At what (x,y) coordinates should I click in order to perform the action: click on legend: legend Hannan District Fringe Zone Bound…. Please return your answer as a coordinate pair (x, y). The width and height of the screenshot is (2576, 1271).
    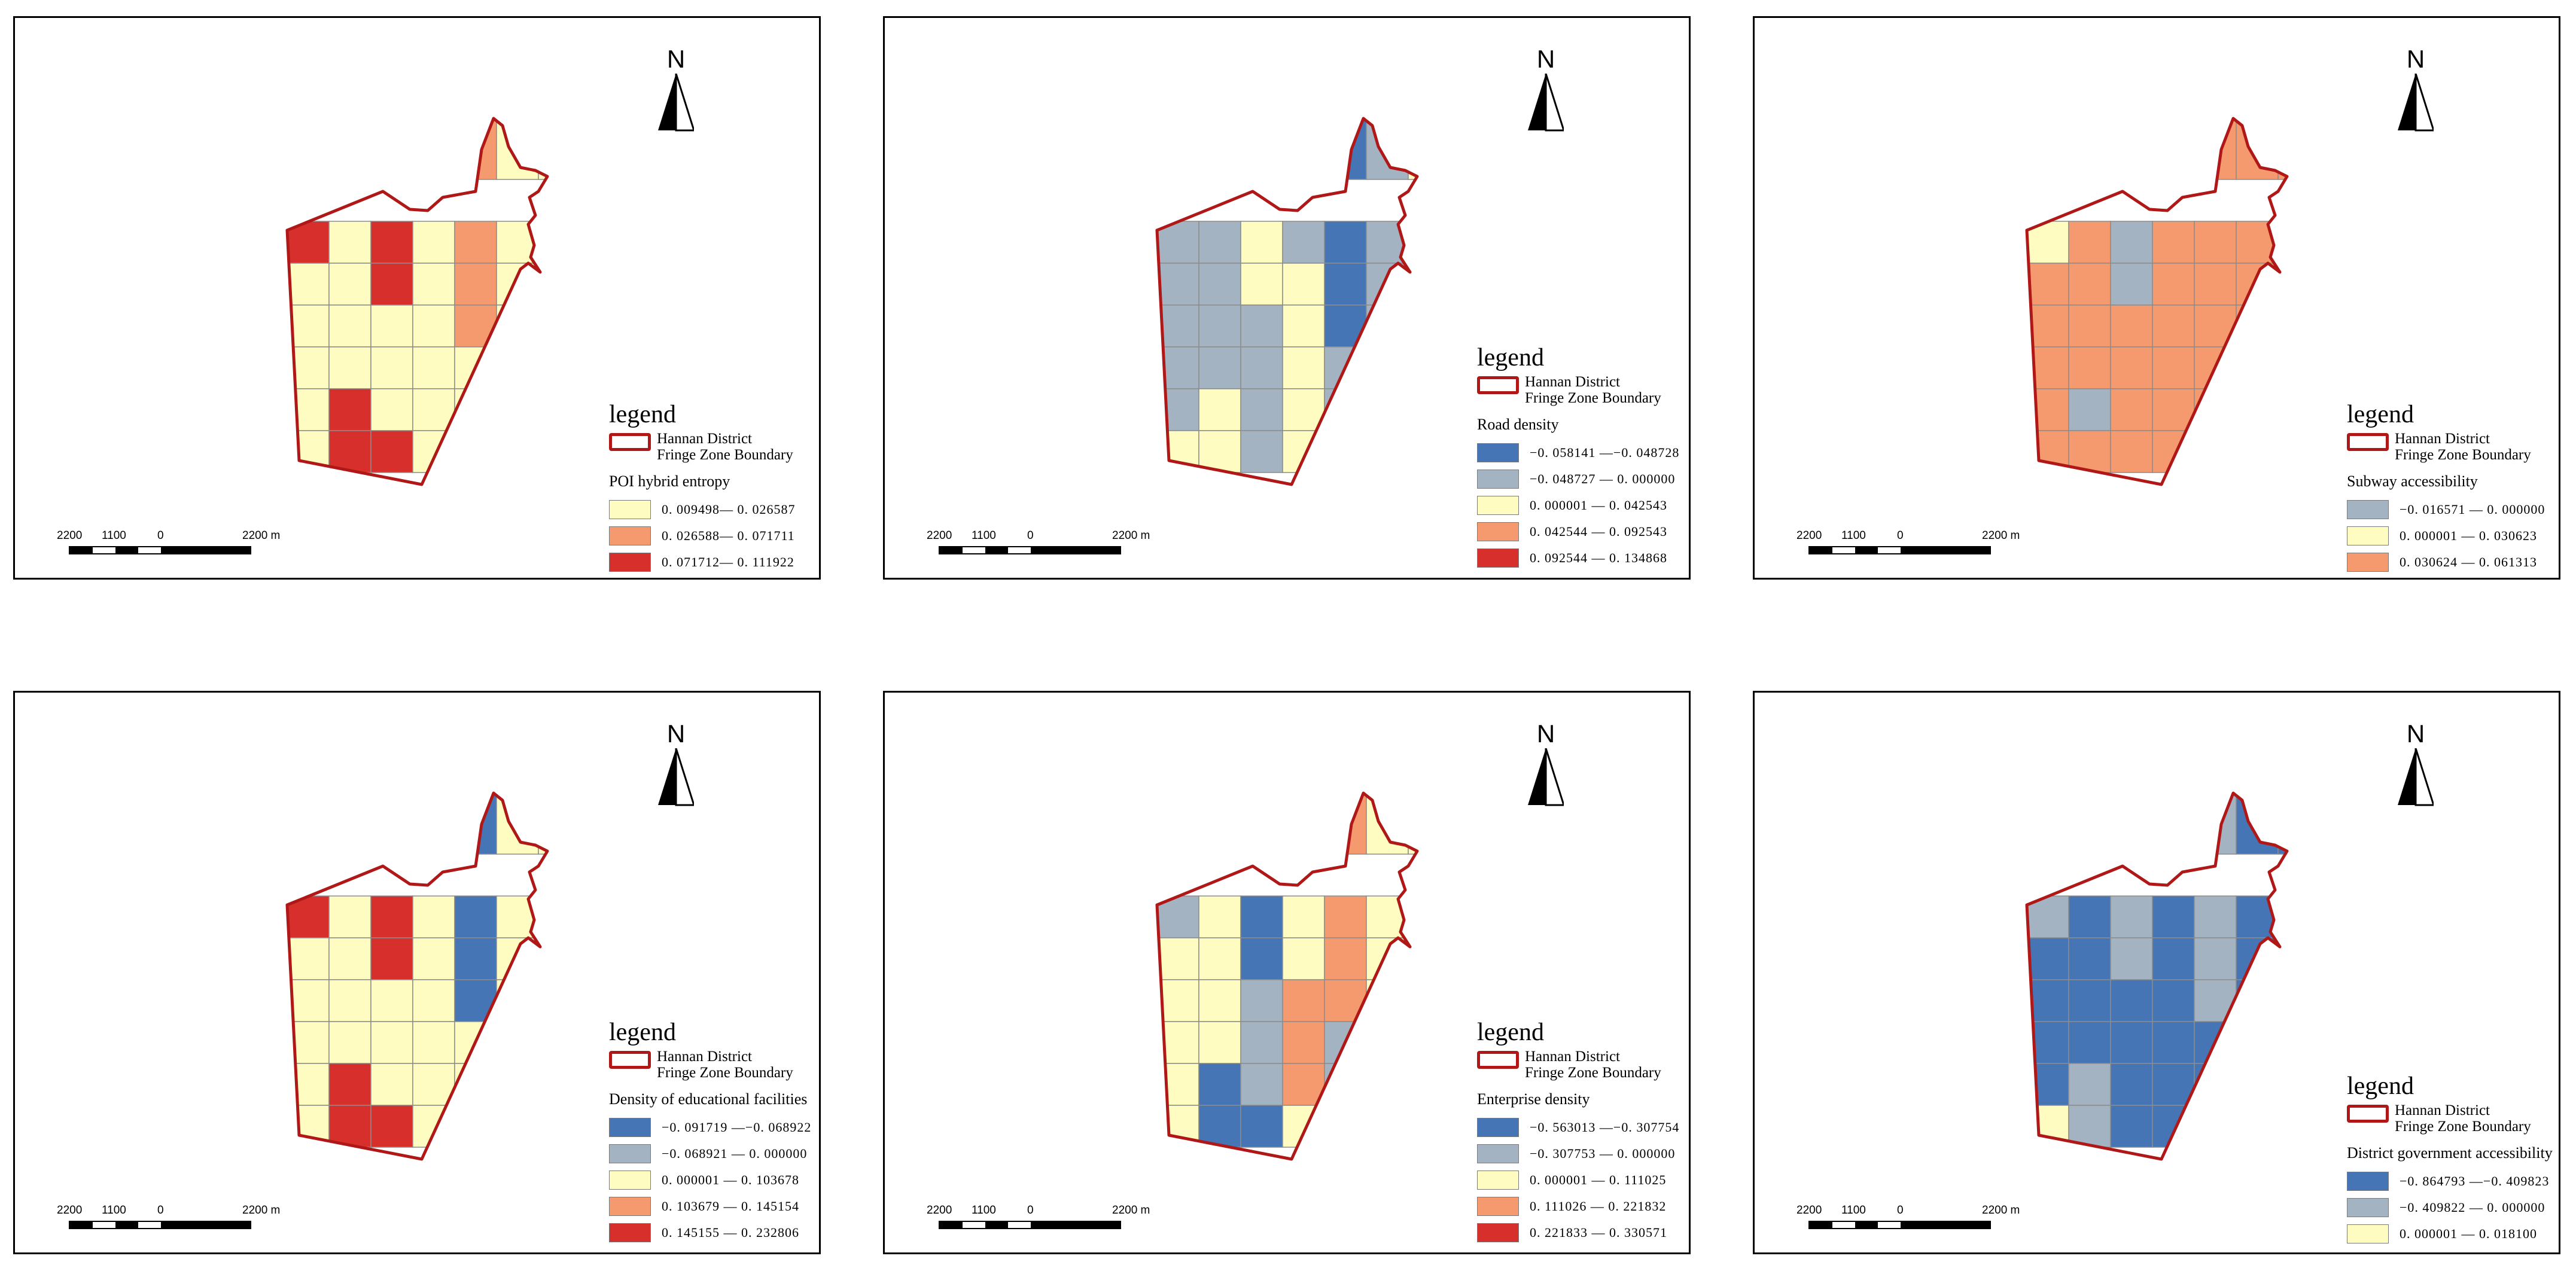
    Looking at the image, I should click on (1578, 457).